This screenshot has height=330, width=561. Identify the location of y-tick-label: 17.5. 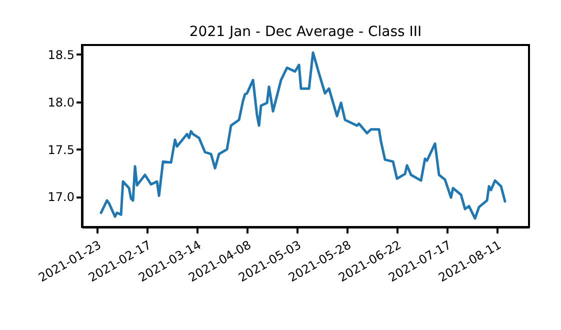
(61, 149).